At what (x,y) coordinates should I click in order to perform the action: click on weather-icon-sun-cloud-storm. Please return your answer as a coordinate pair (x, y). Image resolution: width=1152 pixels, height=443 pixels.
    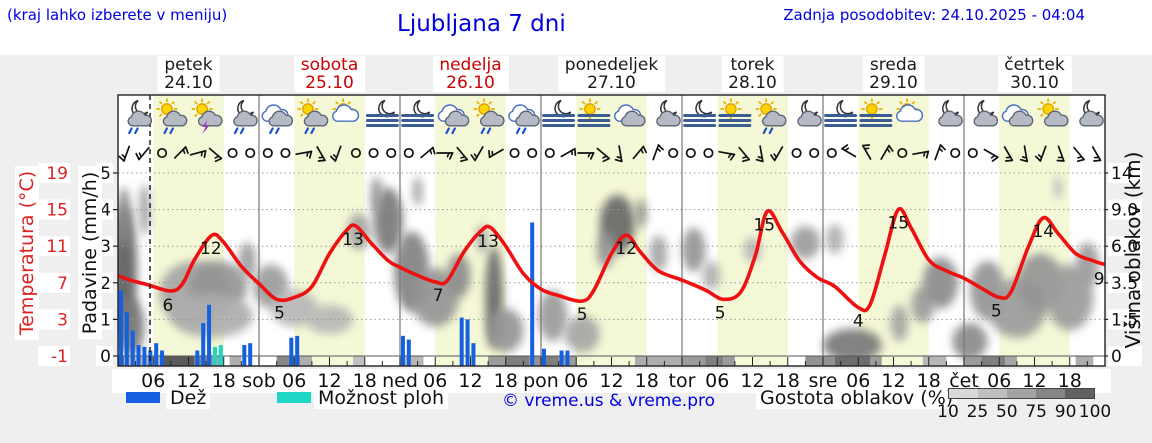
    Looking at the image, I should click on (207, 116).